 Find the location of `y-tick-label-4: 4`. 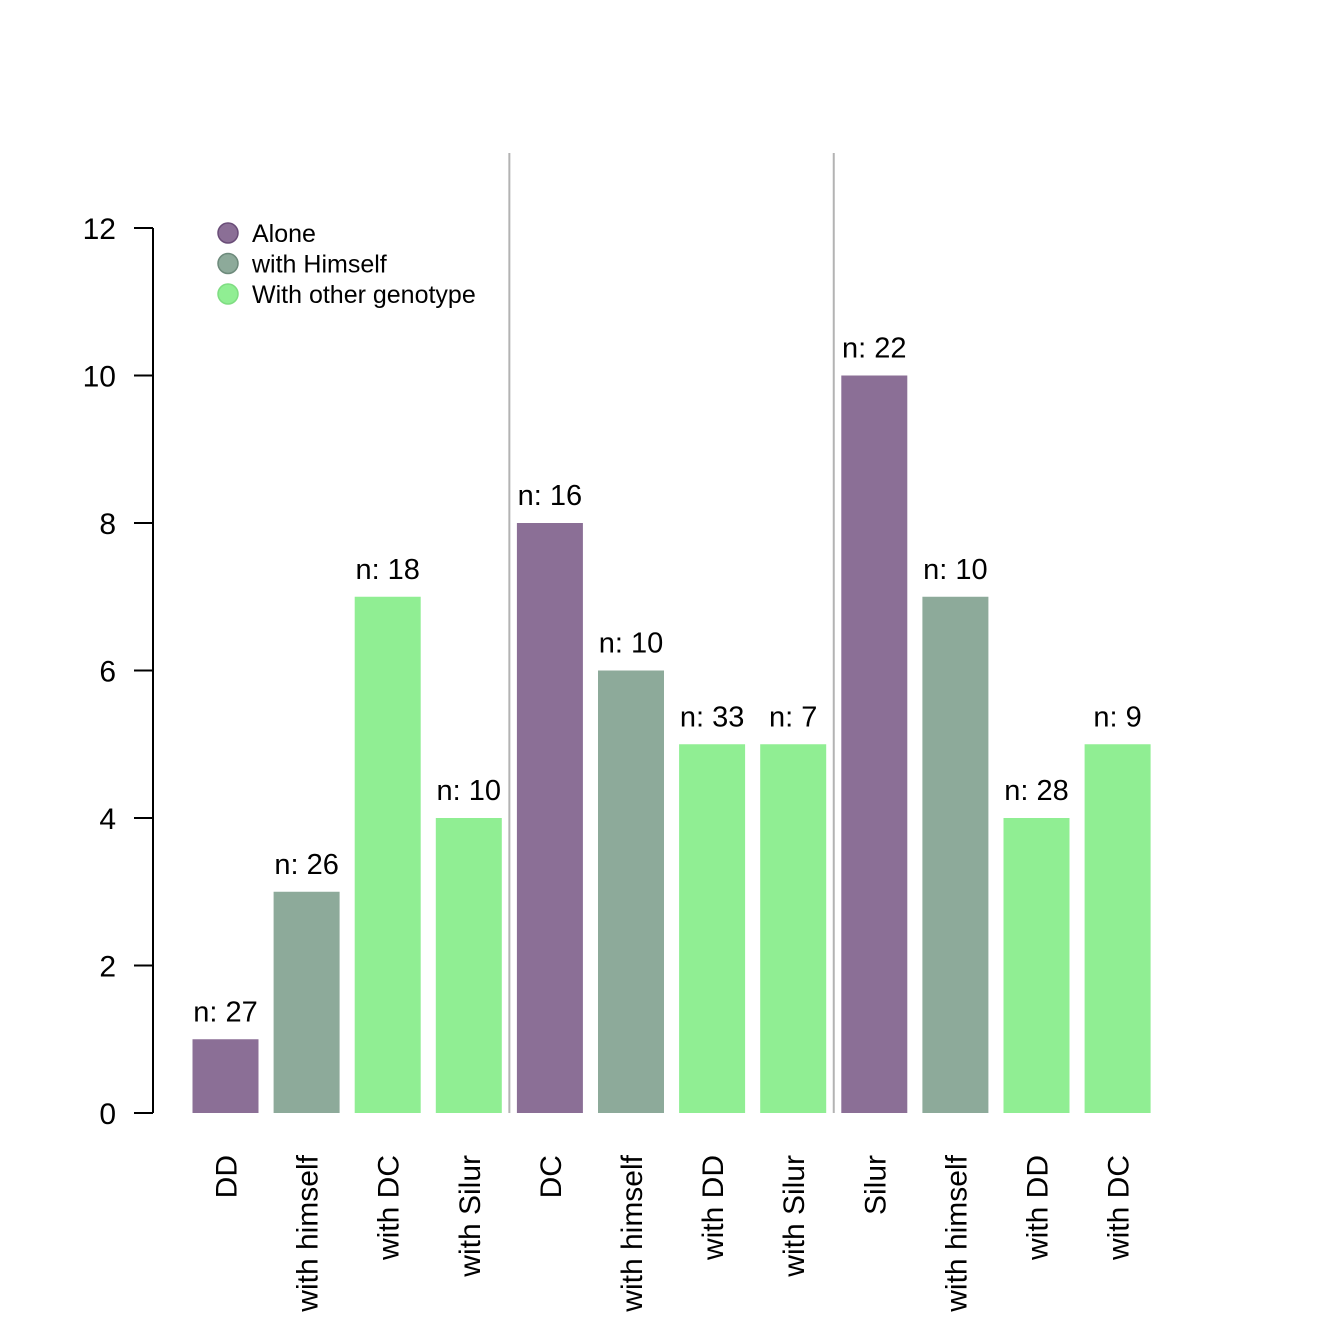

y-tick-label-4: 4 is located at coordinates (107, 819).